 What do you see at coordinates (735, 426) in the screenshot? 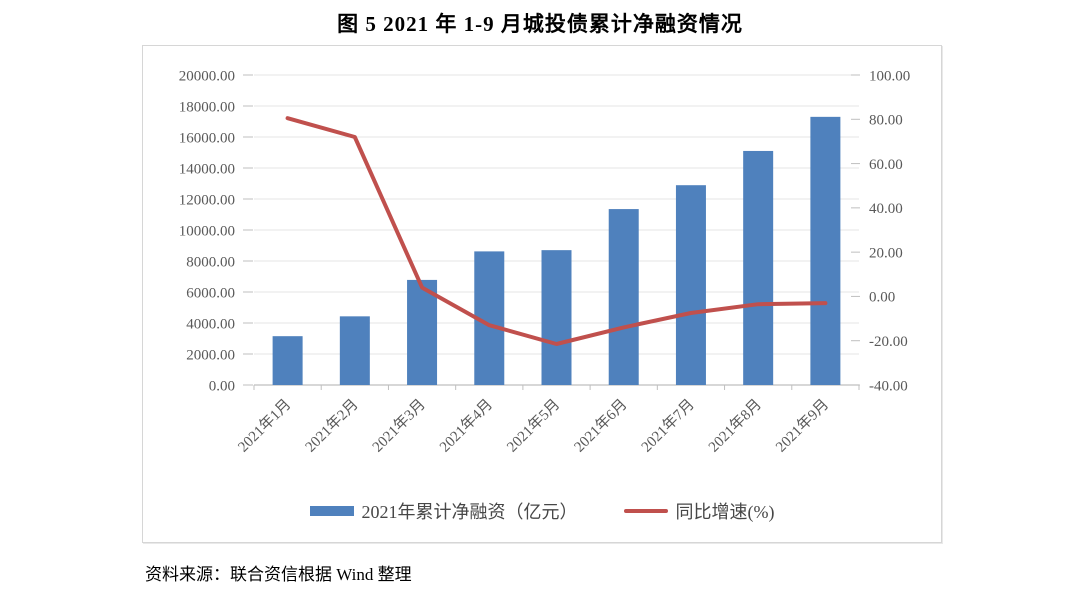
I see `x-axis-label: 2021年8月` at bounding box center [735, 426].